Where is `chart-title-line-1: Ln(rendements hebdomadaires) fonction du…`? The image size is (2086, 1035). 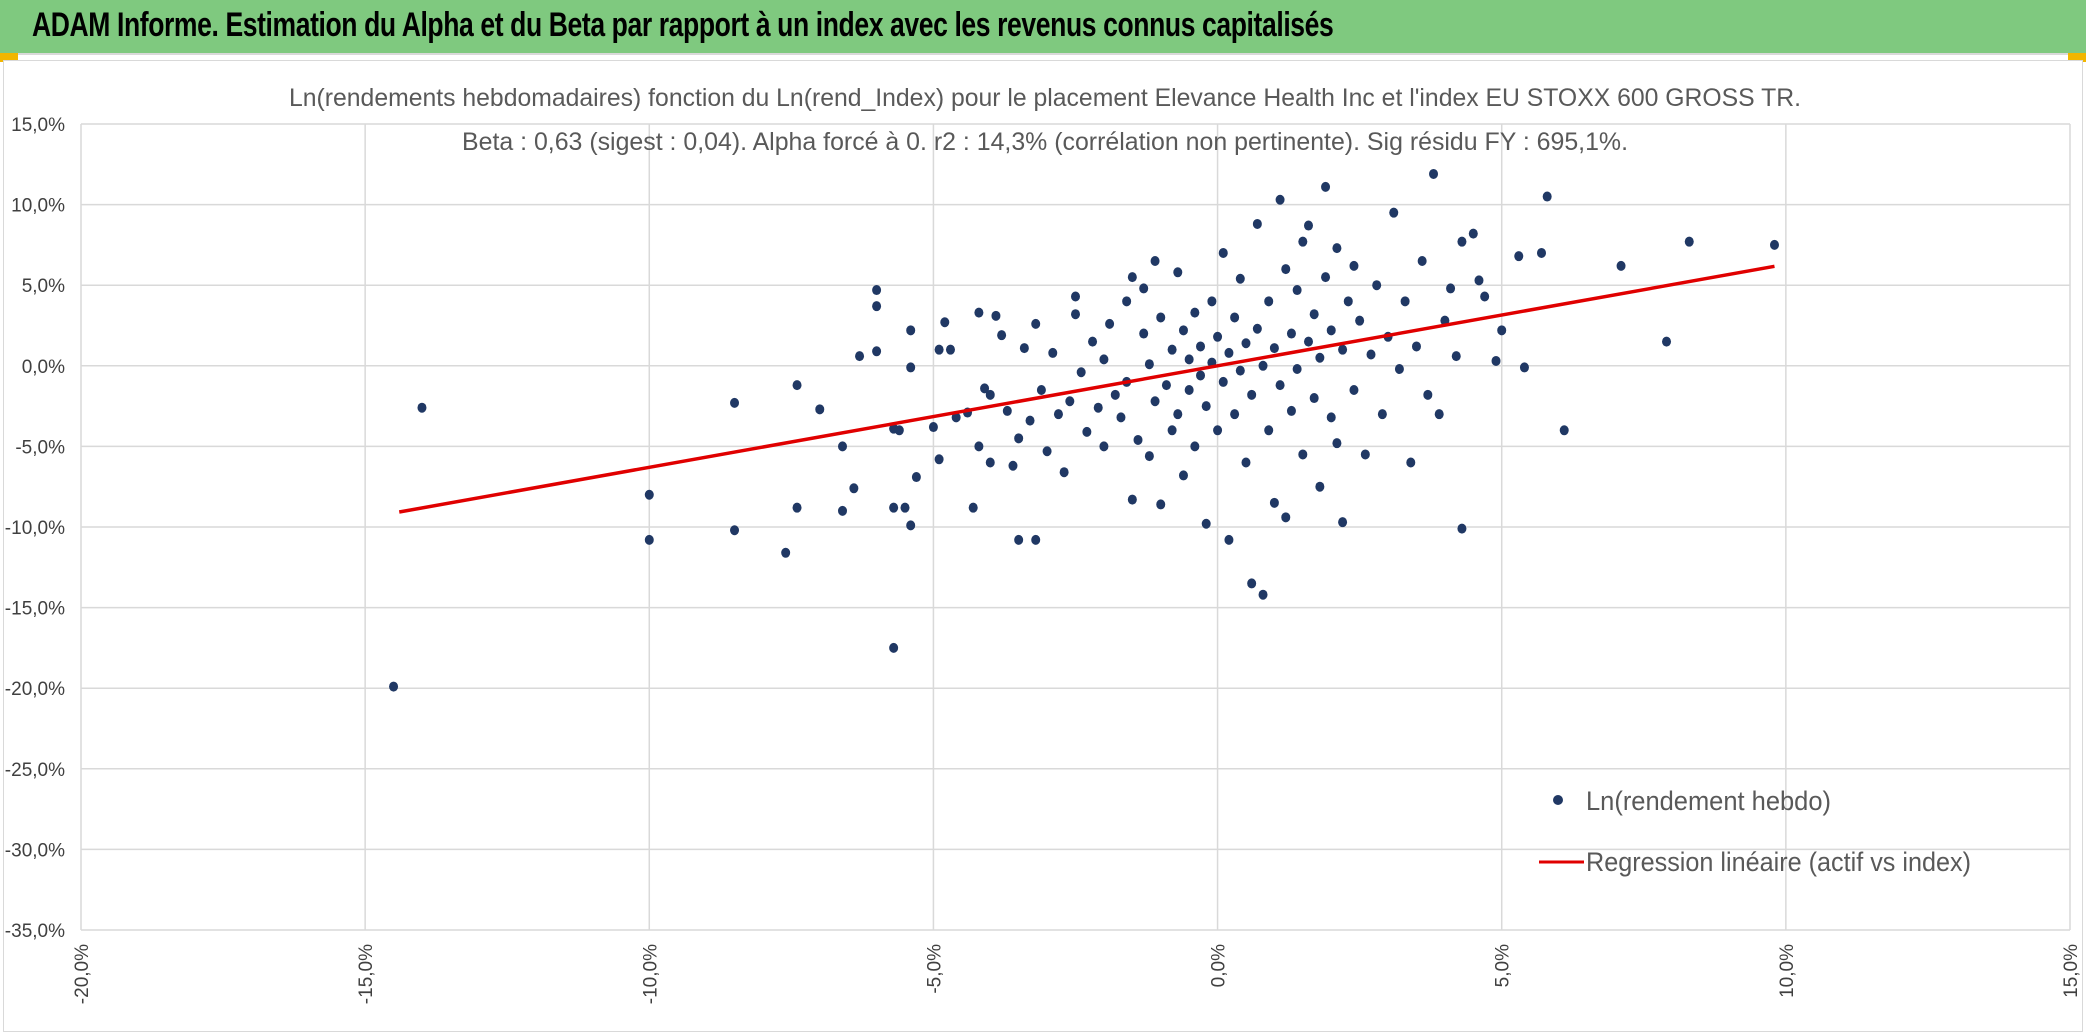
chart-title-line-1: Ln(rendements hebdomadaires) fonction du… is located at coordinates (1045, 98).